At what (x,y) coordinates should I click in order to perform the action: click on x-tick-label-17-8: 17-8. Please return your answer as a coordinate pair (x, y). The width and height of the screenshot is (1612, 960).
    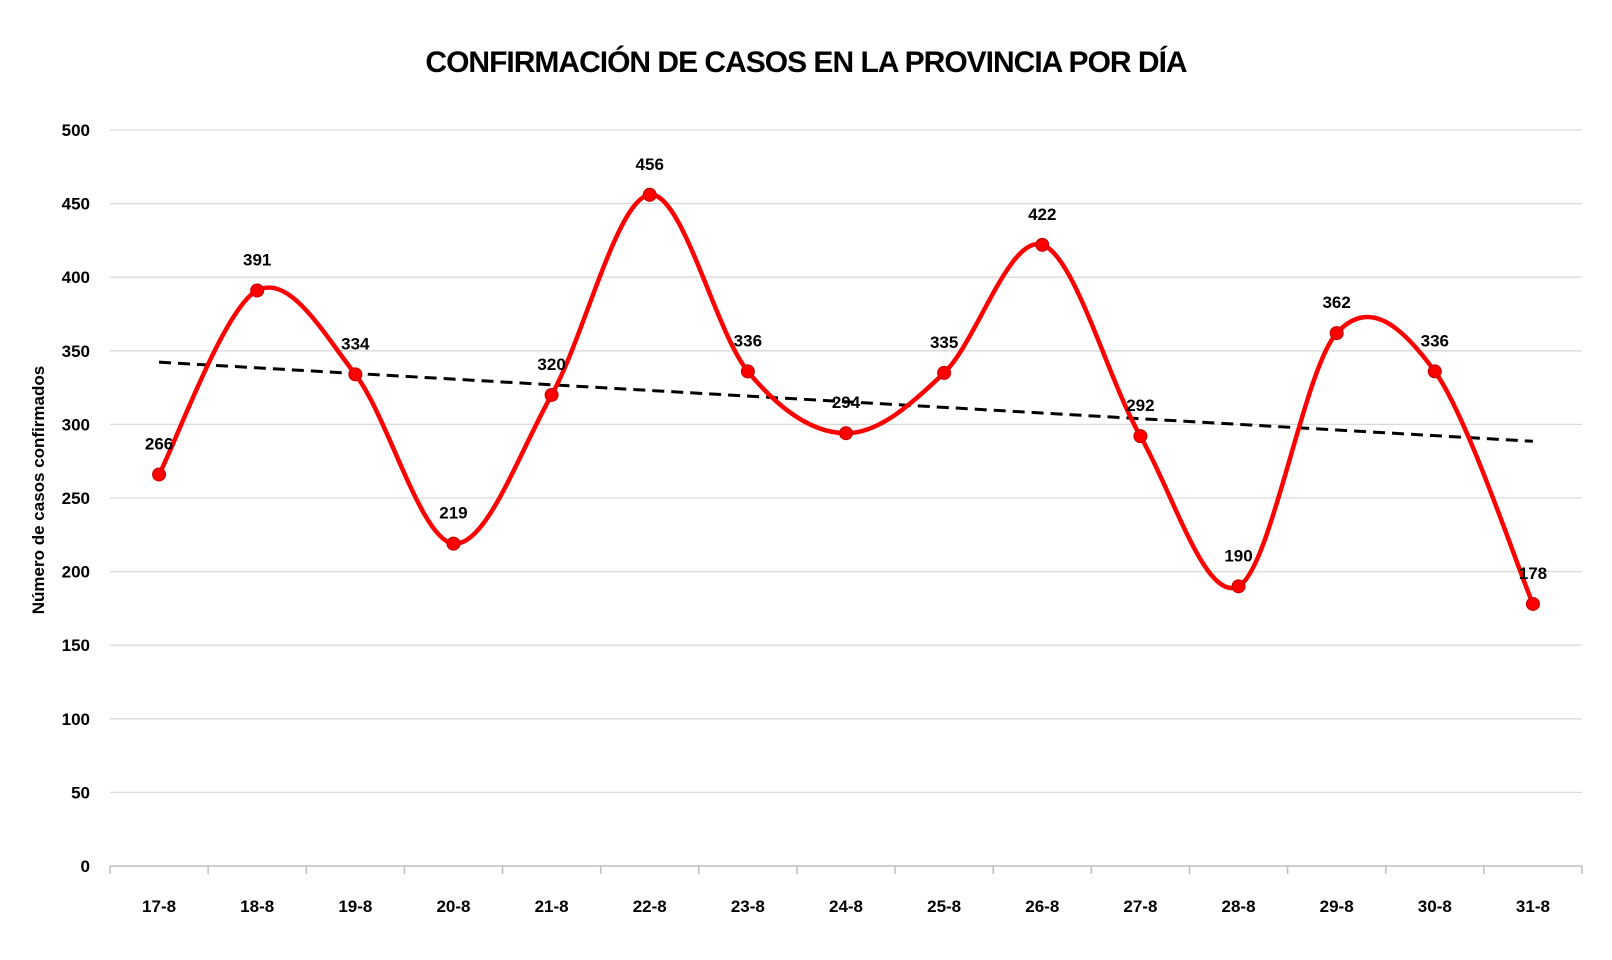
    Looking at the image, I should click on (159, 906).